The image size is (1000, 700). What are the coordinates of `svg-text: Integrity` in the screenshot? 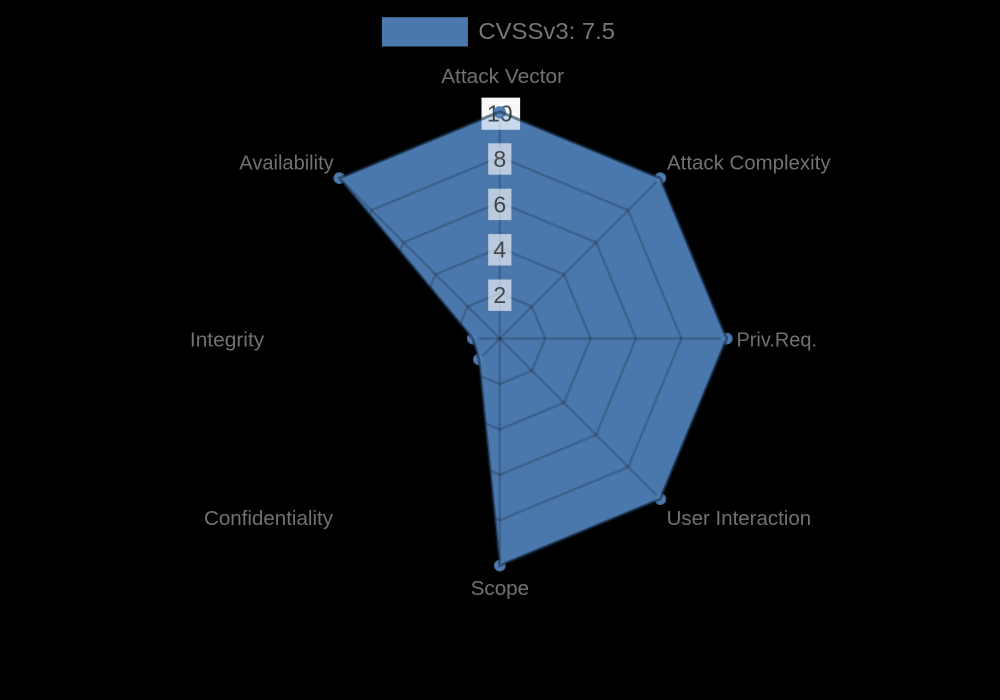 It's located at (227, 340).